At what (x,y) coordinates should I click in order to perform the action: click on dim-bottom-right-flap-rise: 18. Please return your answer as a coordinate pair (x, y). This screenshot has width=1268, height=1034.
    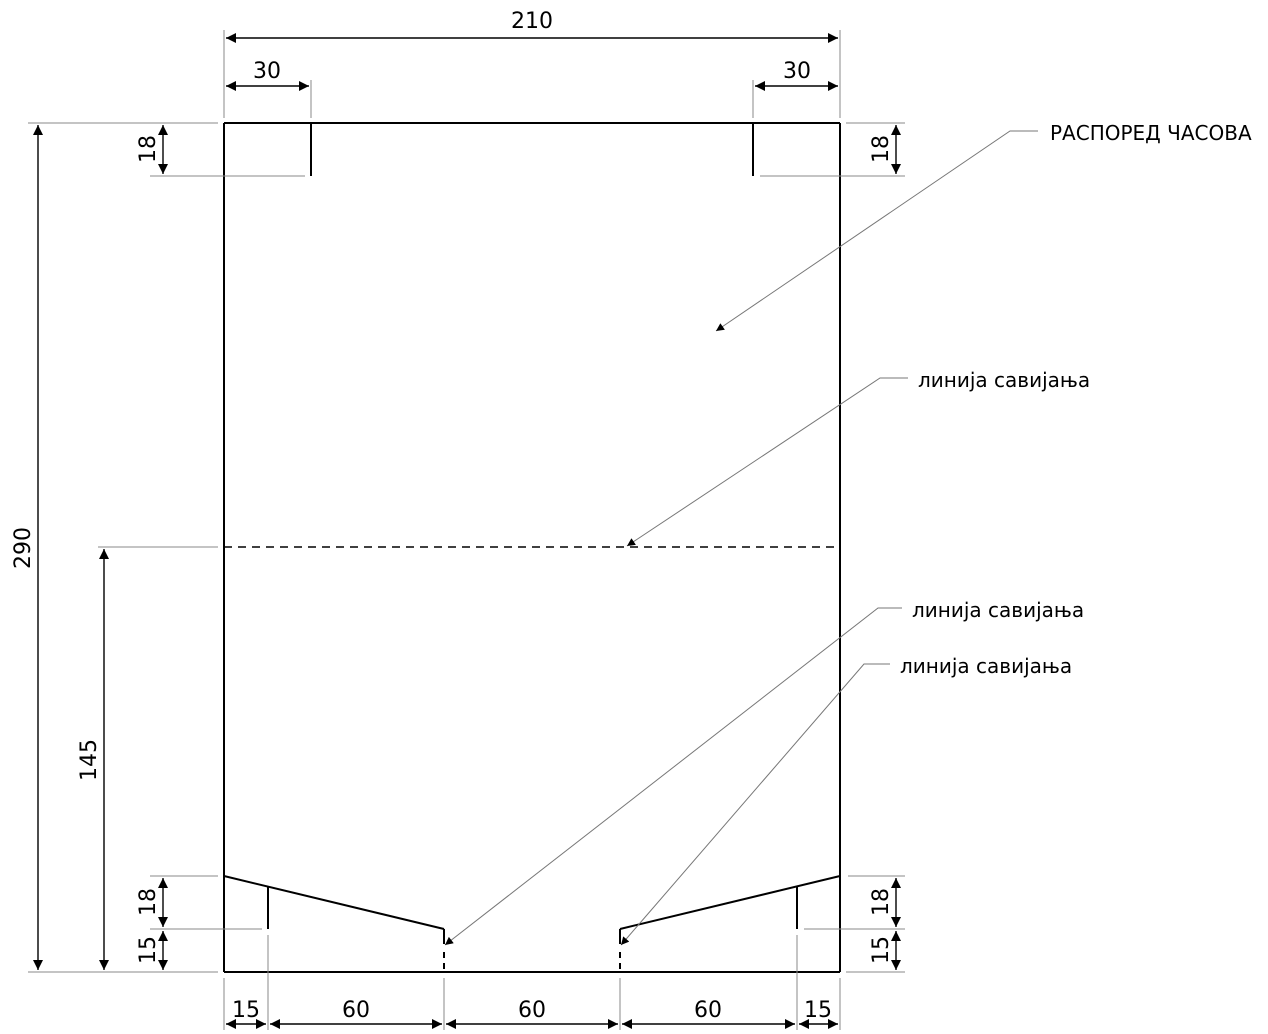
    Looking at the image, I should click on (881, 902).